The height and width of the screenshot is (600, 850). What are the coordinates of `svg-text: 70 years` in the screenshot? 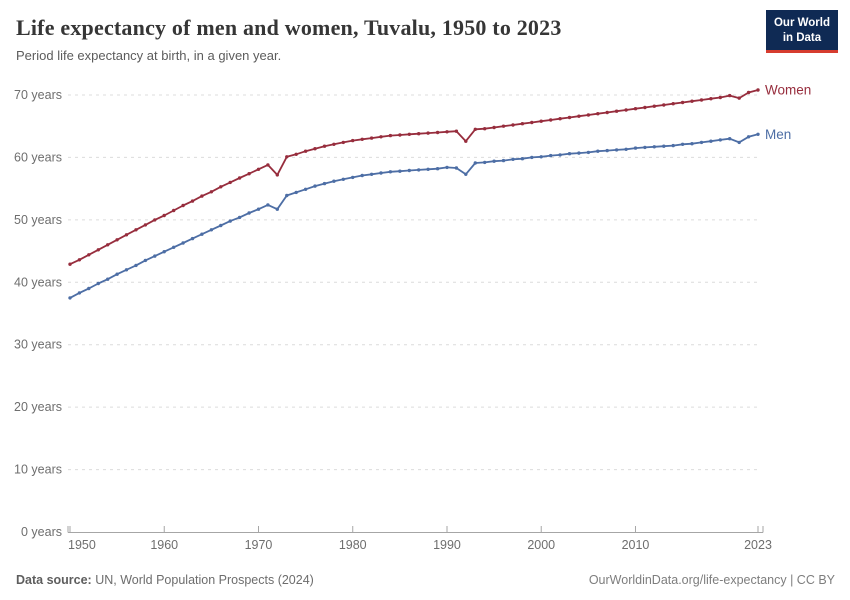 It's located at (38, 95).